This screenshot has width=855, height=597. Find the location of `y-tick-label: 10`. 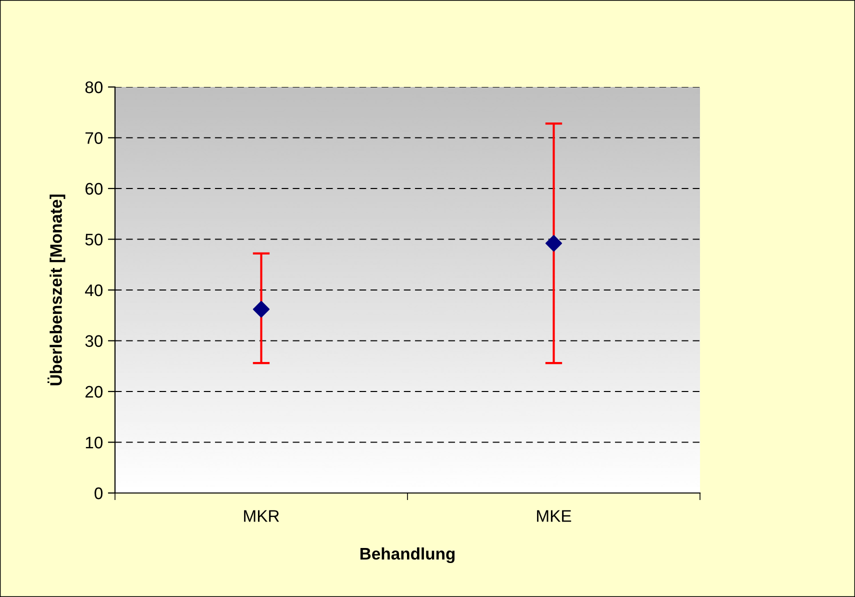

y-tick-label: 10 is located at coordinates (94, 442).